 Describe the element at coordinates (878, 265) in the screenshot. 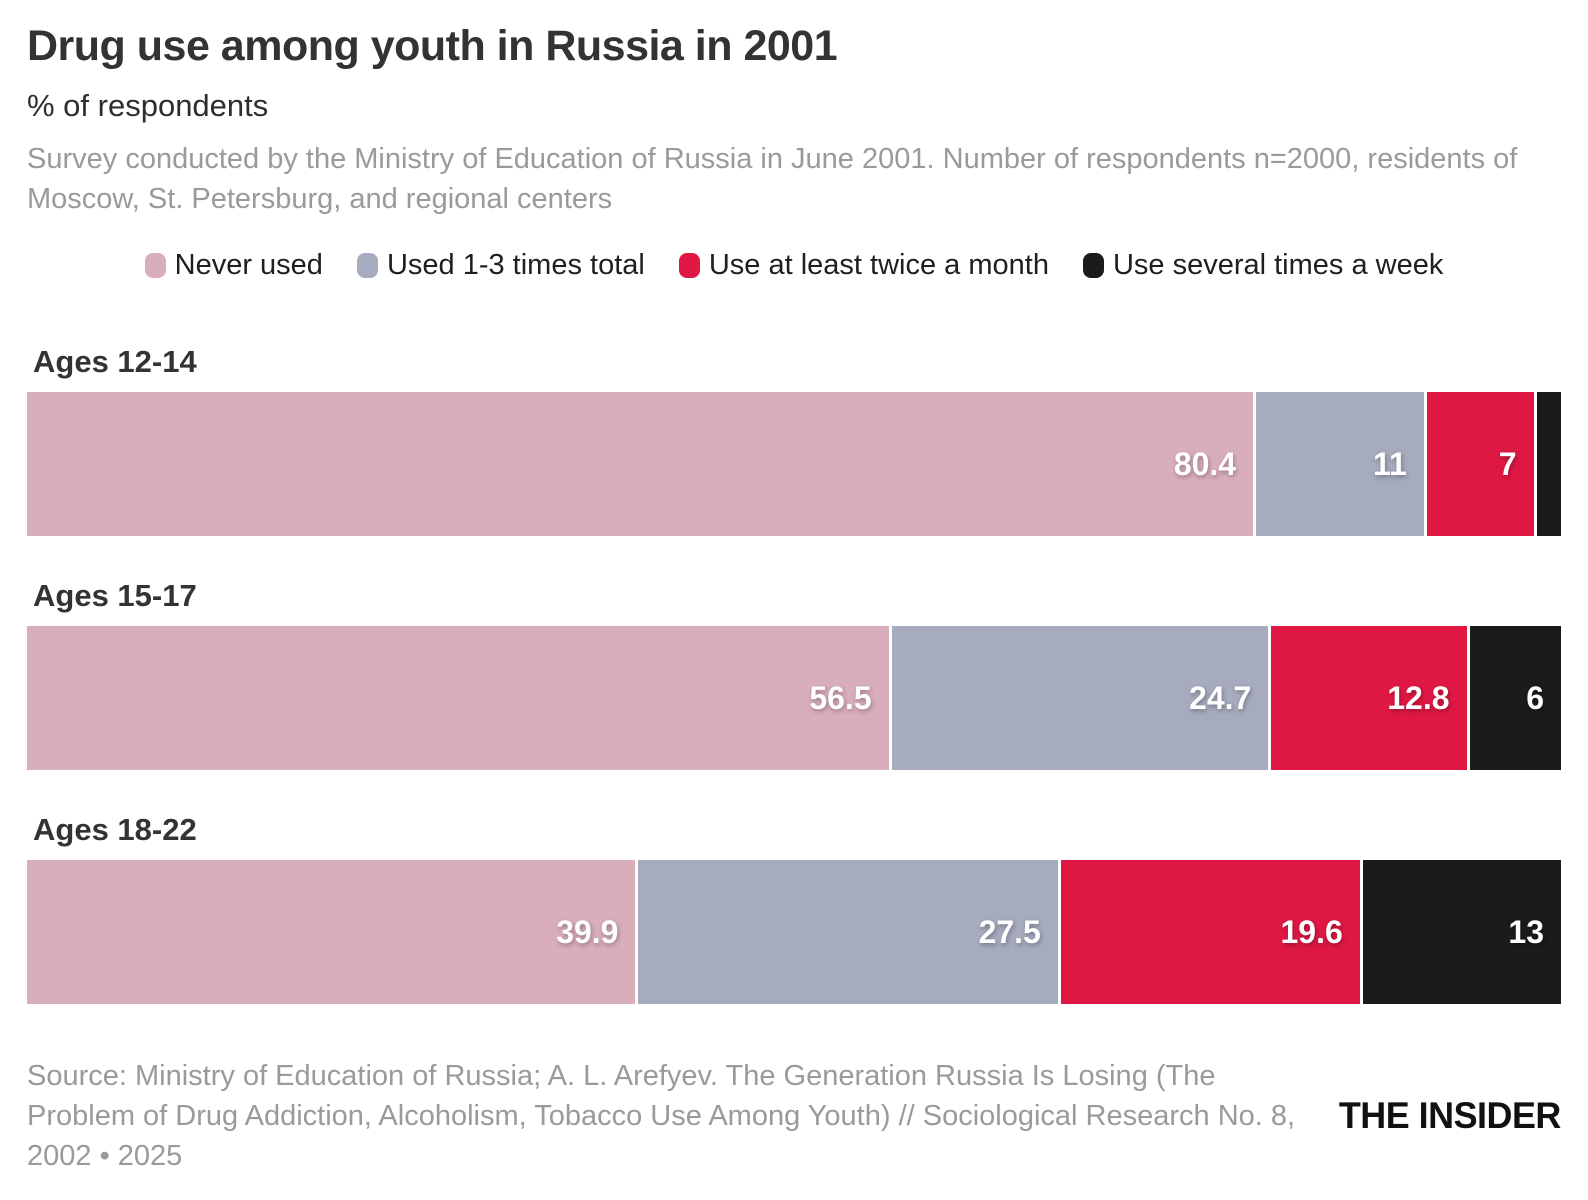

I see `legend-label: Use at least twice a month` at that location.